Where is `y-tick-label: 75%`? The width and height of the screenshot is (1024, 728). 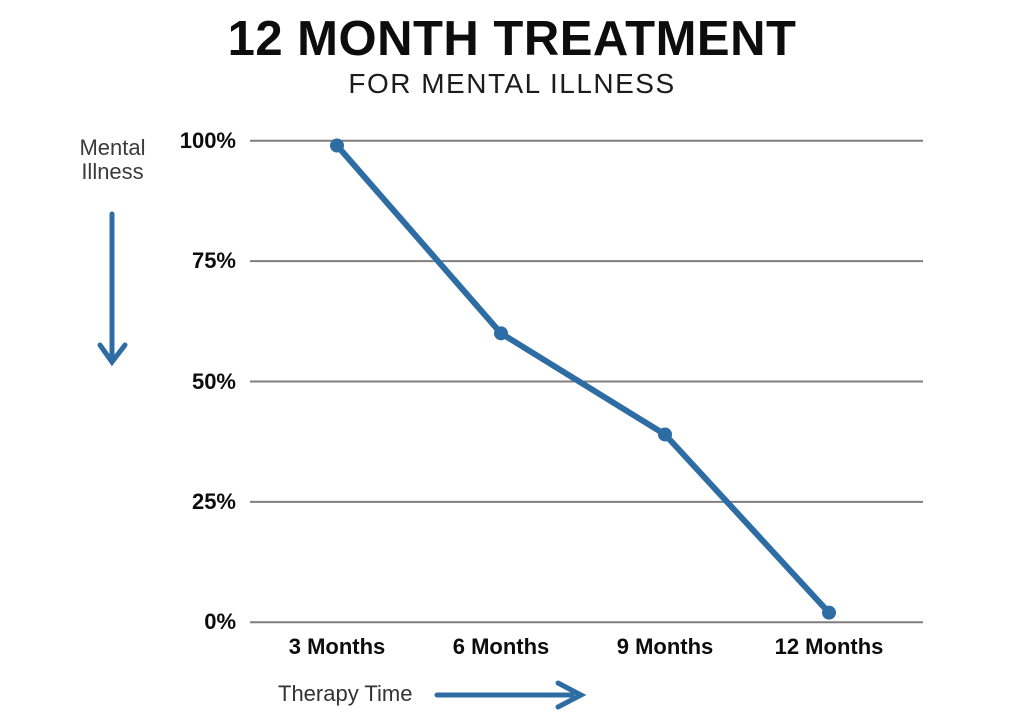
y-tick-label: 75% is located at coordinates (213, 261).